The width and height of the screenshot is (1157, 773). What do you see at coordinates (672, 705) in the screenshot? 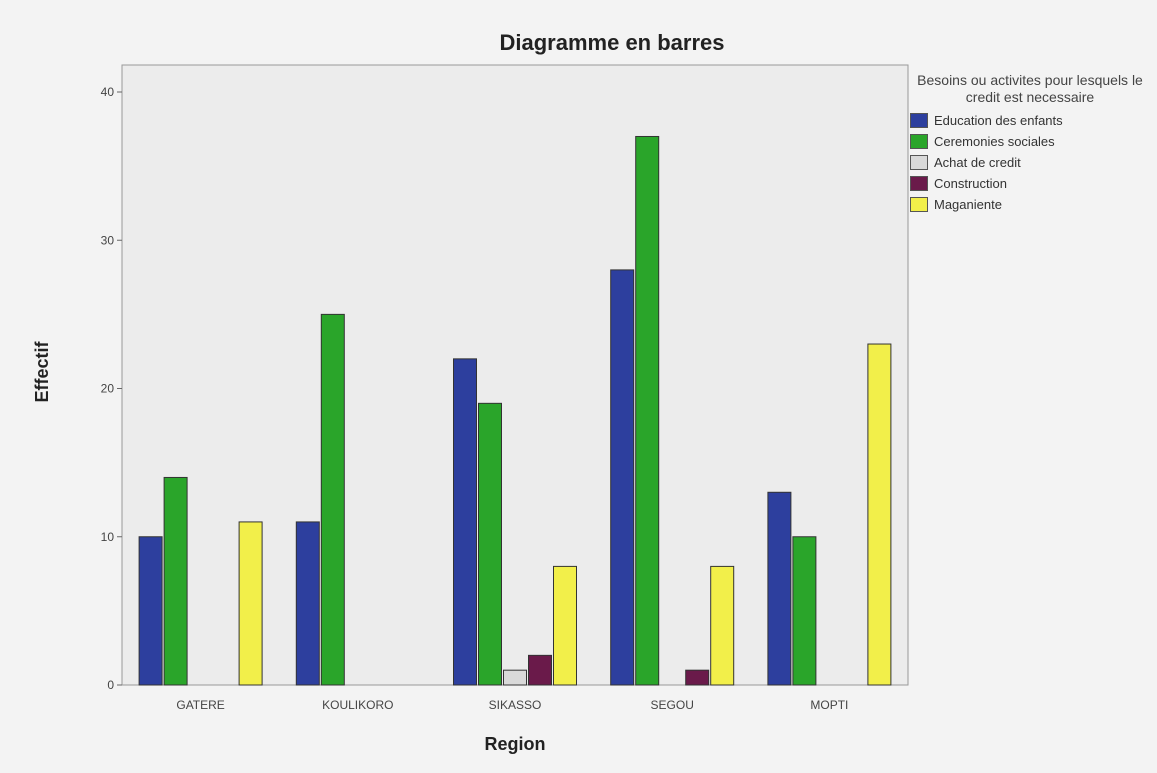
I see `x-tick-label: SEGOU` at bounding box center [672, 705].